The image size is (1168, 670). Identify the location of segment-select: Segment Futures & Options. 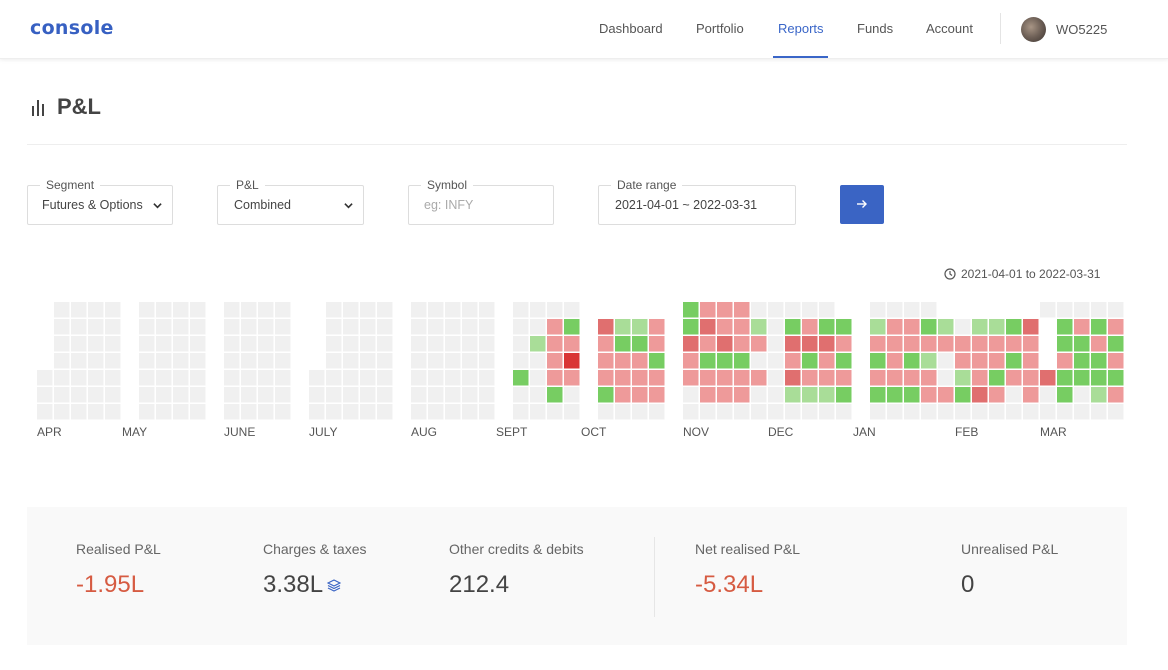
(100, 201).